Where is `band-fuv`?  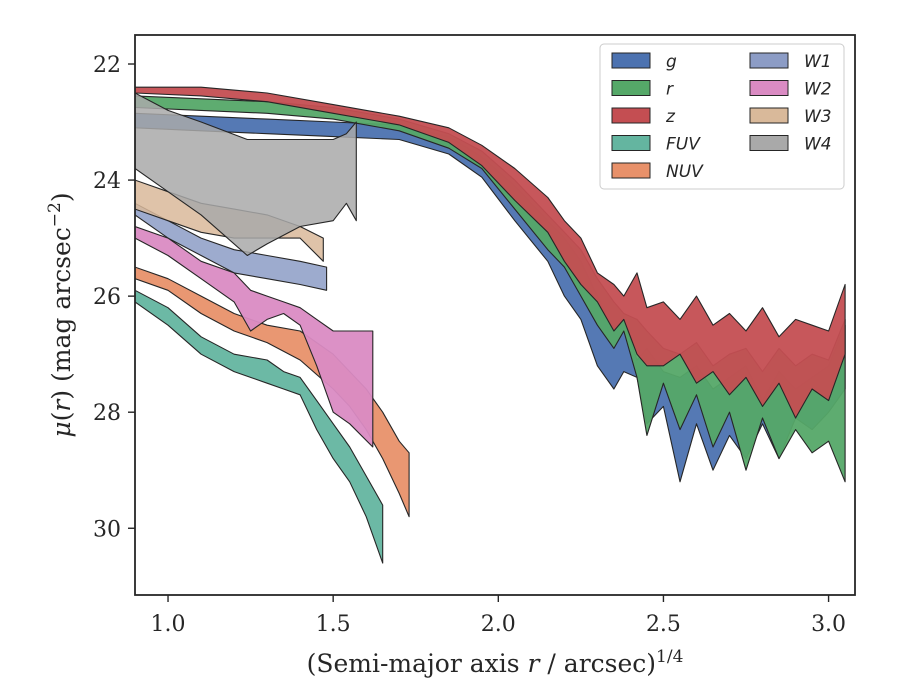 band-fuv is located at coordinates (259, 426).